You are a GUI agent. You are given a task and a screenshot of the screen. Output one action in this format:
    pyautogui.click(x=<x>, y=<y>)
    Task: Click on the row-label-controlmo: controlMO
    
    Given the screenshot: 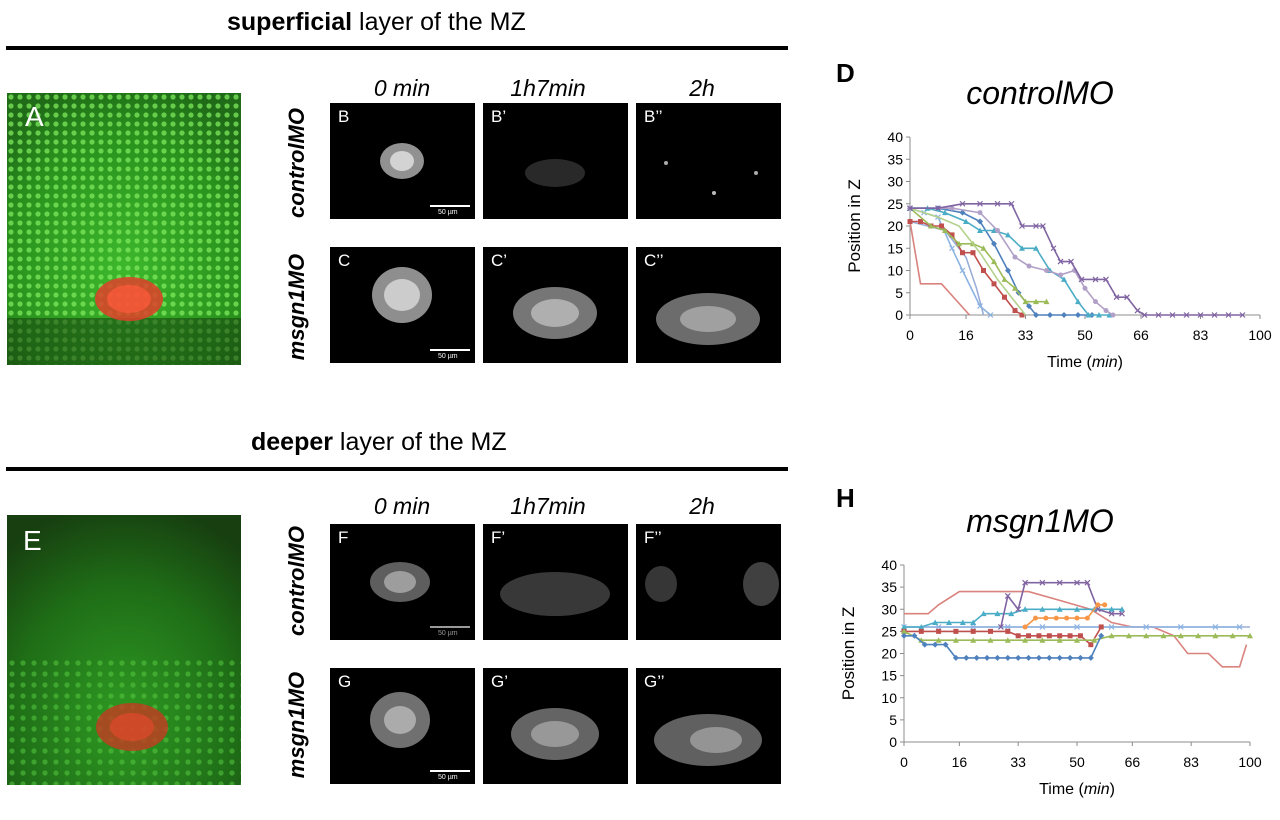 What is the action you would take?
    pyautogui.click(x=296, y=581)
    